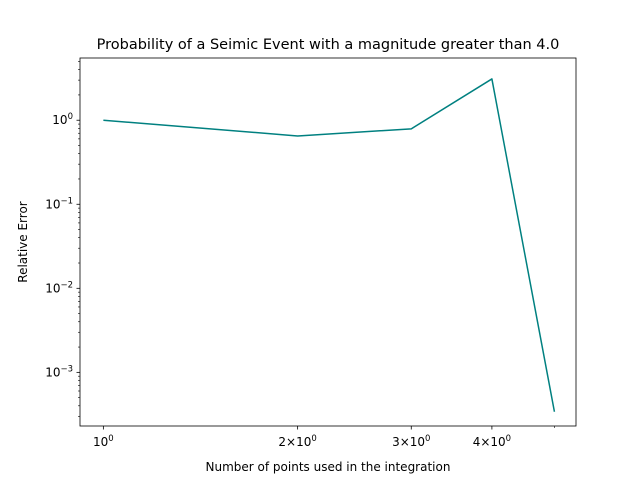  I want to click on y-tick-label: 10⁰, so click(62, 119).